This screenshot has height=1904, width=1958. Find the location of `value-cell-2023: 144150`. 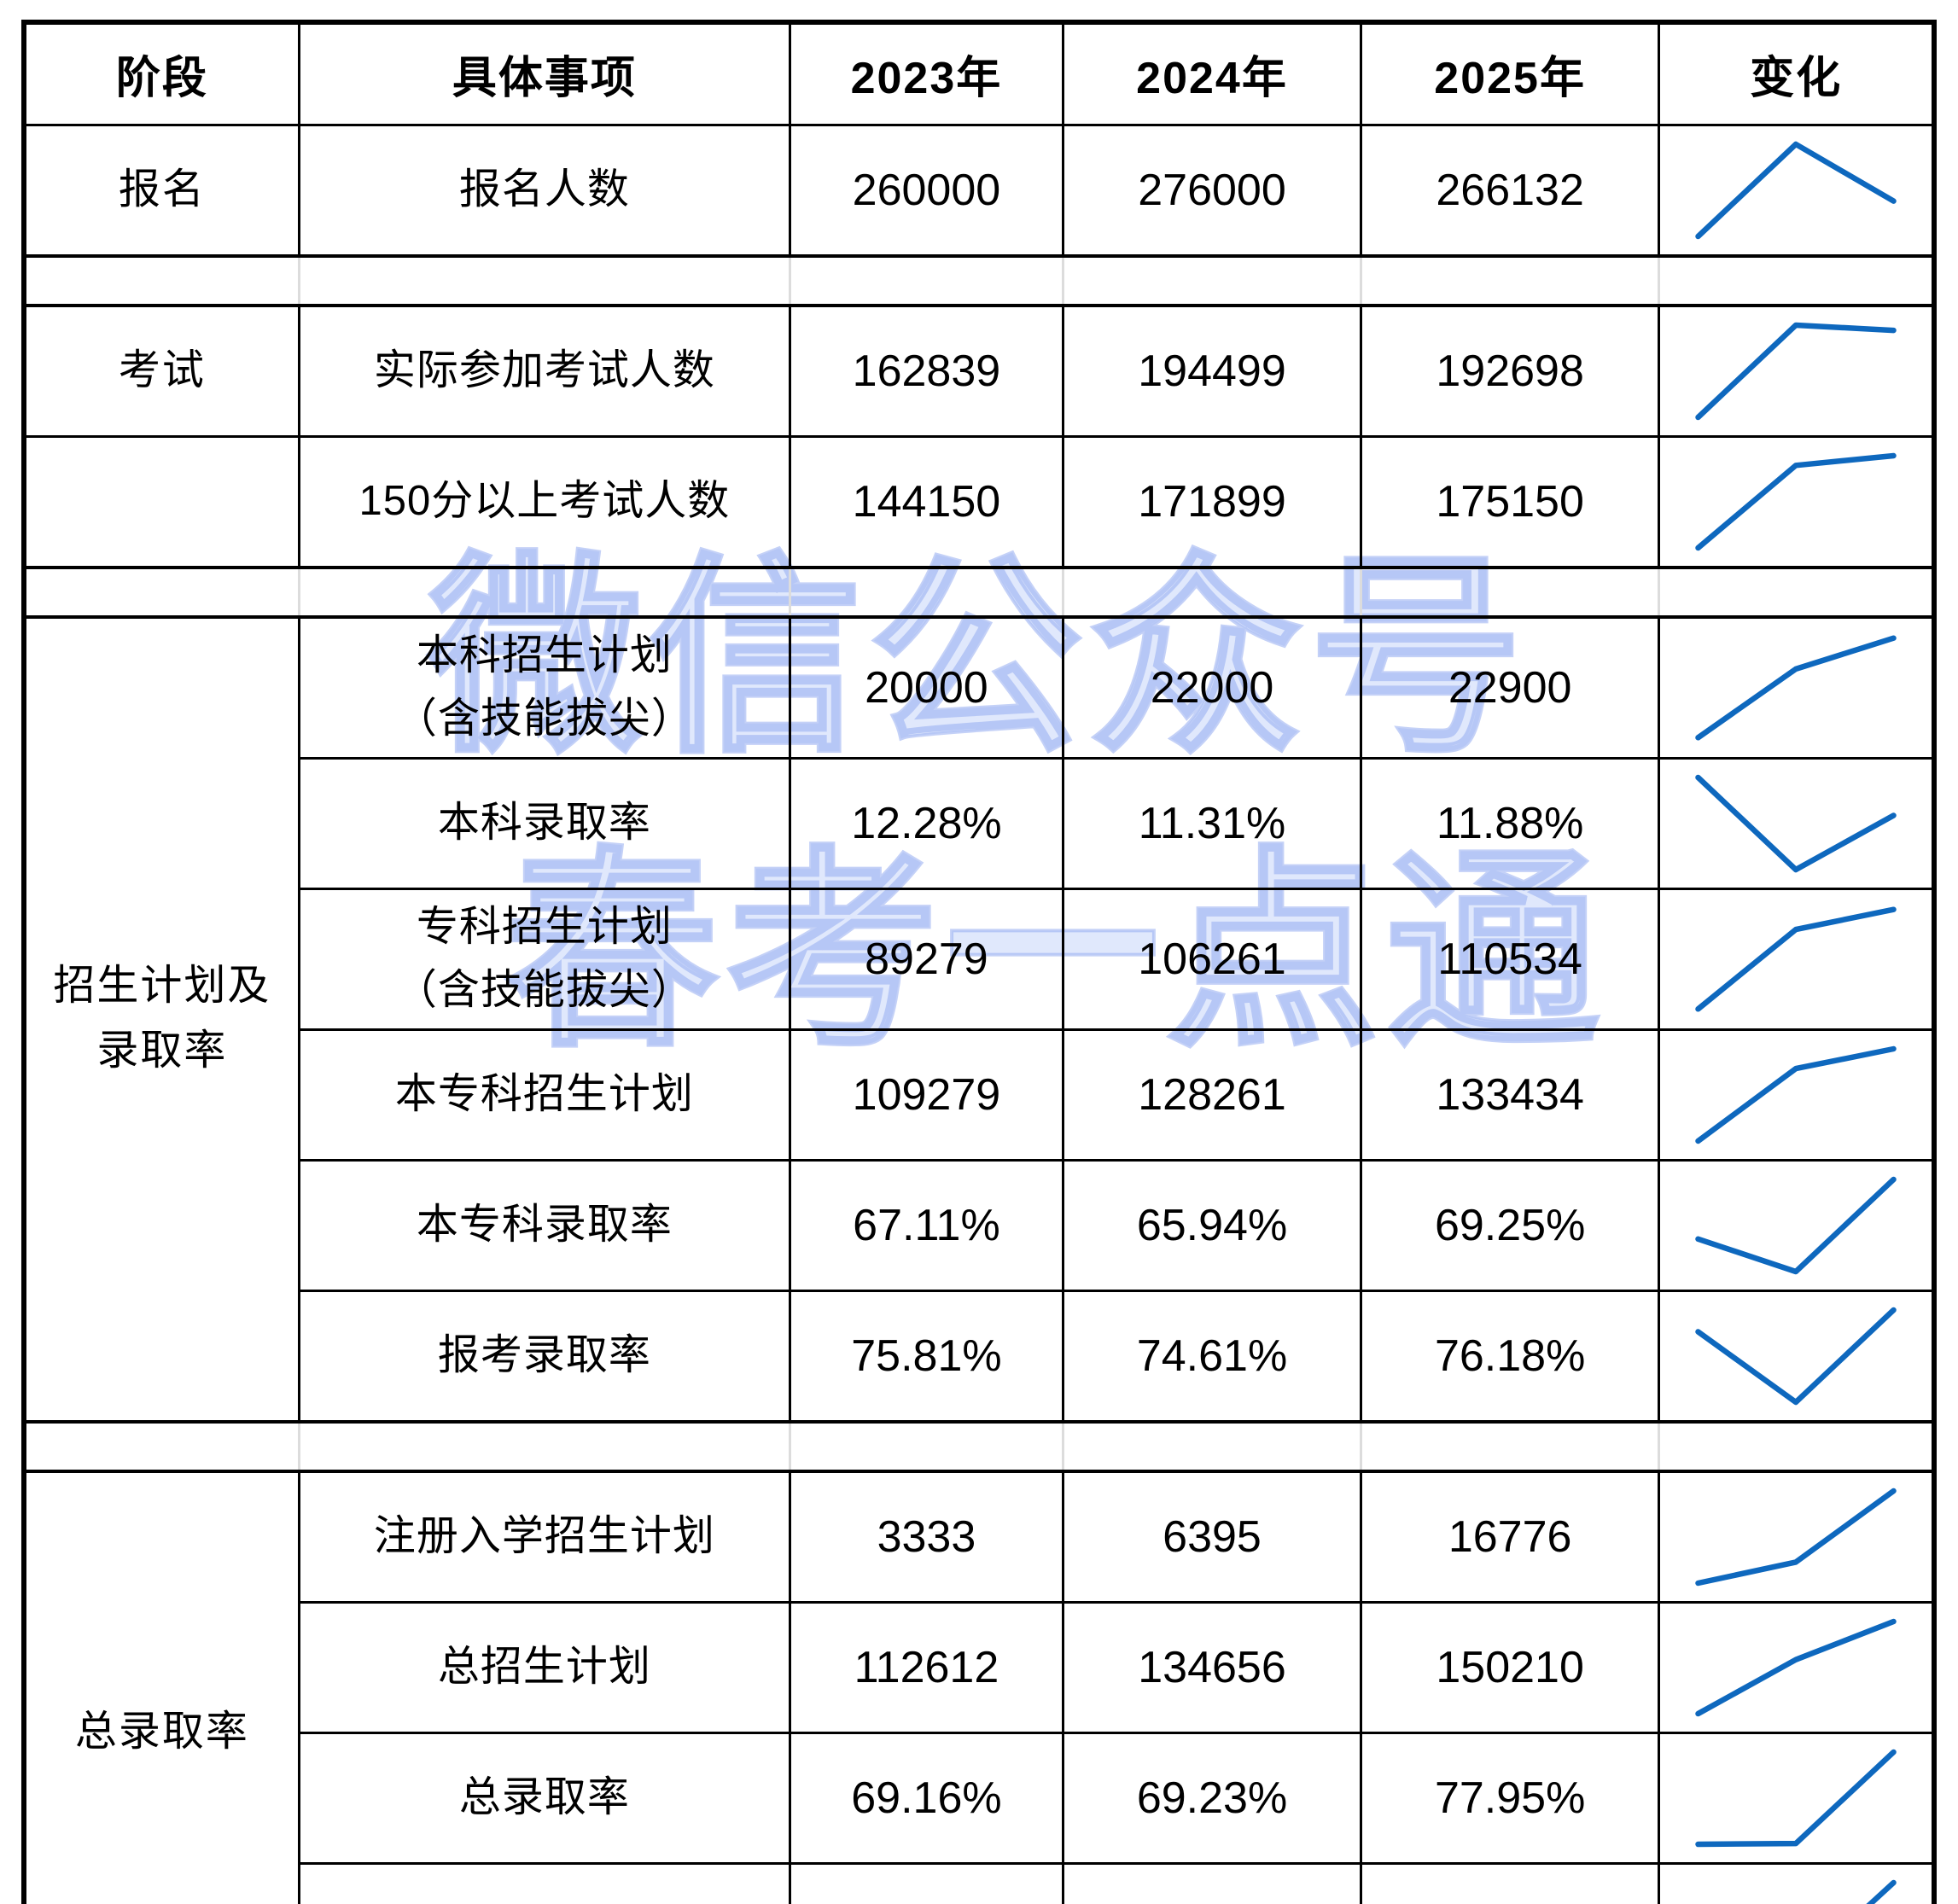

value-cell-2023: 144150 is located at coordinates (926, 501).